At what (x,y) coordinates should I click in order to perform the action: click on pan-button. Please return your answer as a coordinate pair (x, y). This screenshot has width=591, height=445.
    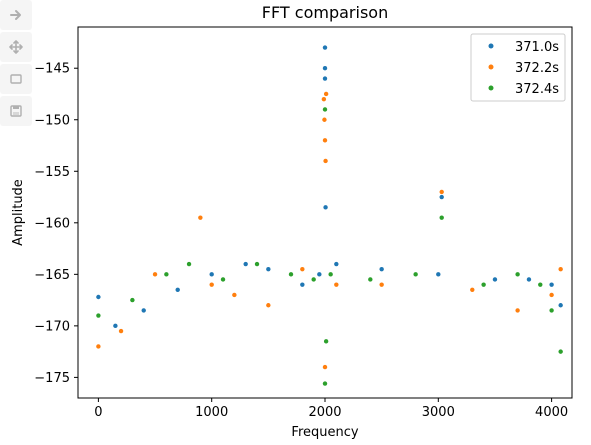
    Looking at the image, I should click on (16, 47).